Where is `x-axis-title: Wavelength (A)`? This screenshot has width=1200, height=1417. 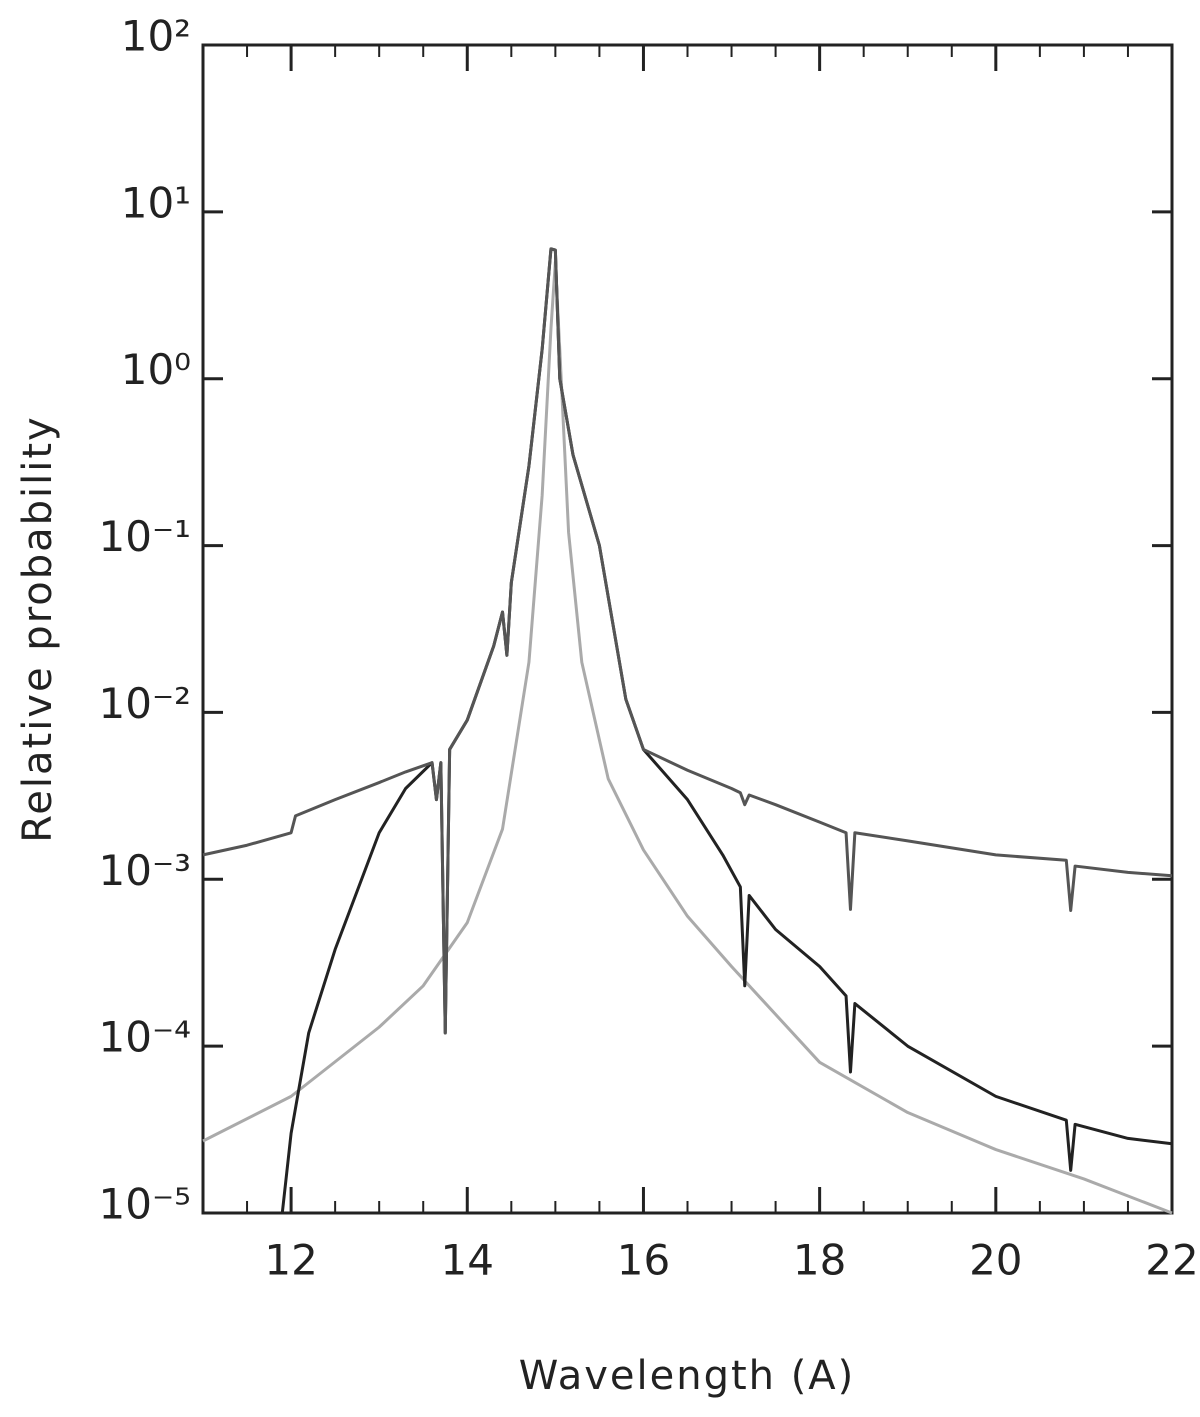 x-axis-title: Wavelength (A) is located at coordinates (687, 1376).